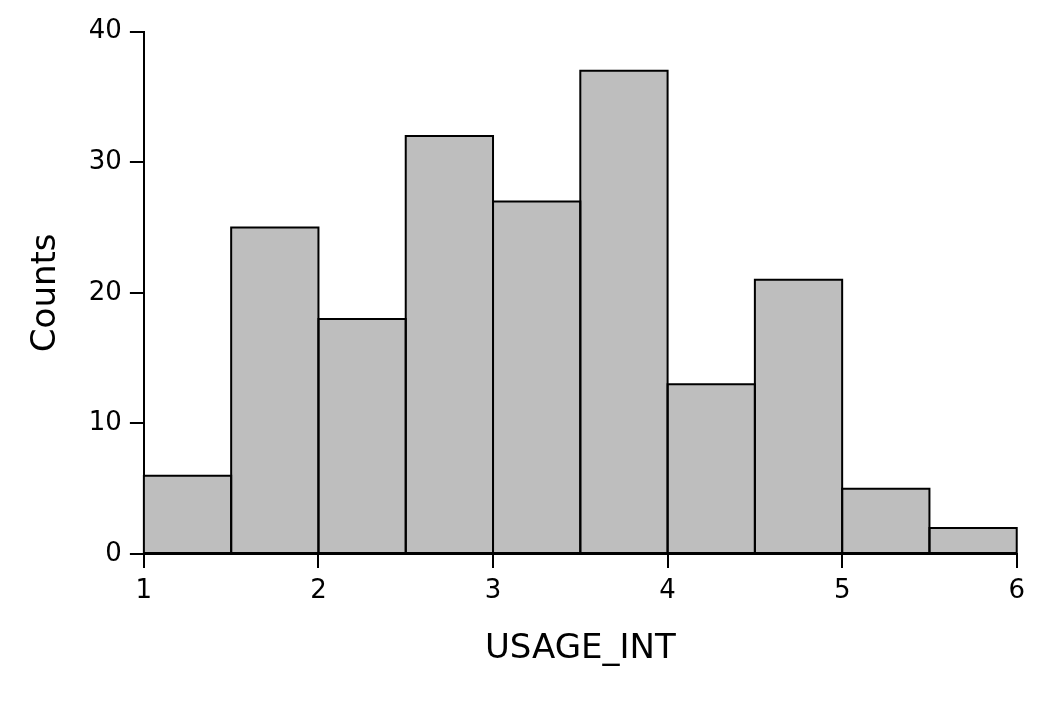 This screenshot has width=1043, height=704. Describe the element at coordinates (1016, 589) in the screenshot. I see `x-tick-label: 6` at that location.